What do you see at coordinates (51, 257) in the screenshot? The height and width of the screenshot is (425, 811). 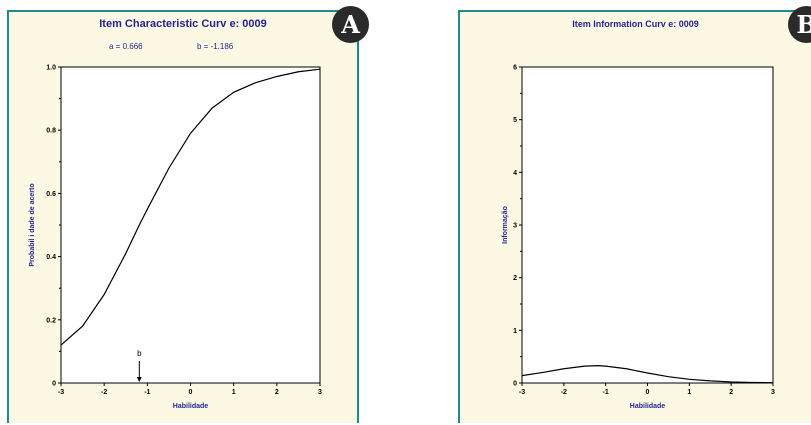 I see `y-tick-label: 0.4` at bounding box center [51, 257].